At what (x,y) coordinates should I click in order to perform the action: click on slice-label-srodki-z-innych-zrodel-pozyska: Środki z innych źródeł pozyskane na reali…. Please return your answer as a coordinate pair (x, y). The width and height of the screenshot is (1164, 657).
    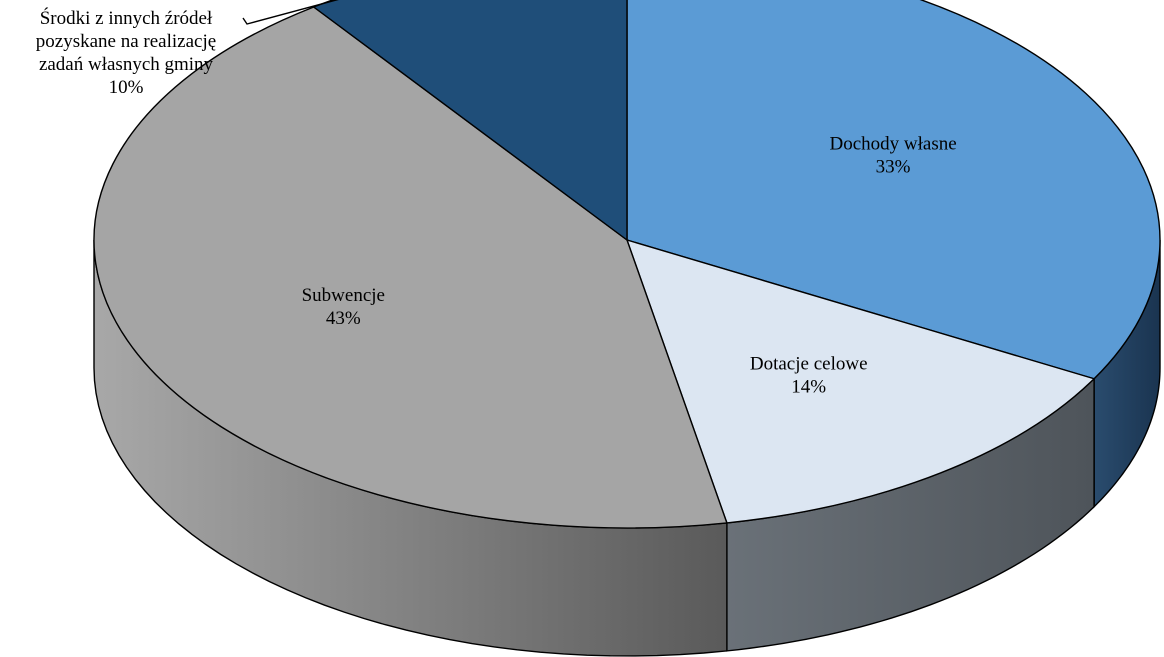
    Looking at the image, I should click on (126, 52).